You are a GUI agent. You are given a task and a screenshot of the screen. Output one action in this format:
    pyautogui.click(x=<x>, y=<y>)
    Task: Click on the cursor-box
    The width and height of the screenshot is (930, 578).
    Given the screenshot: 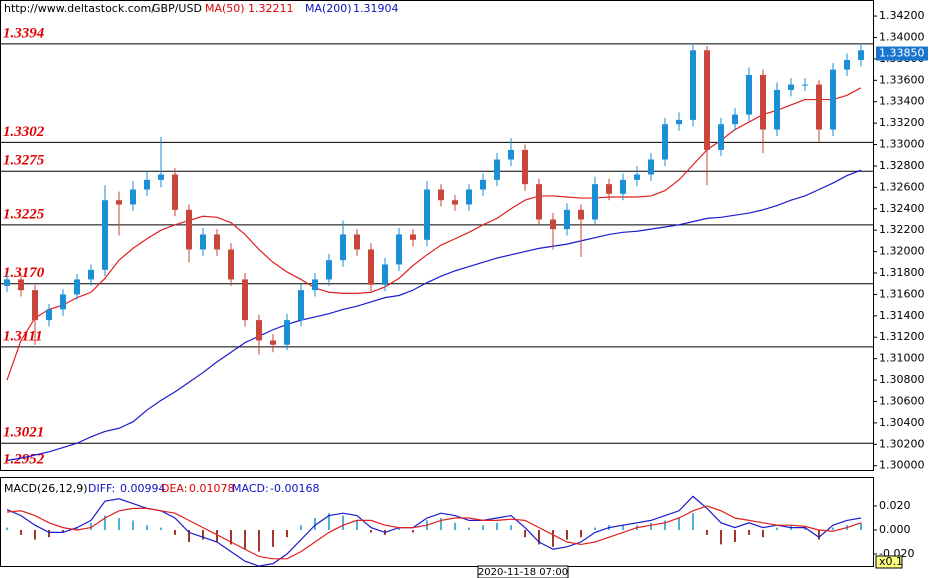 What is the action you would take?
    pyautogui.click(x=523, y=571)
    